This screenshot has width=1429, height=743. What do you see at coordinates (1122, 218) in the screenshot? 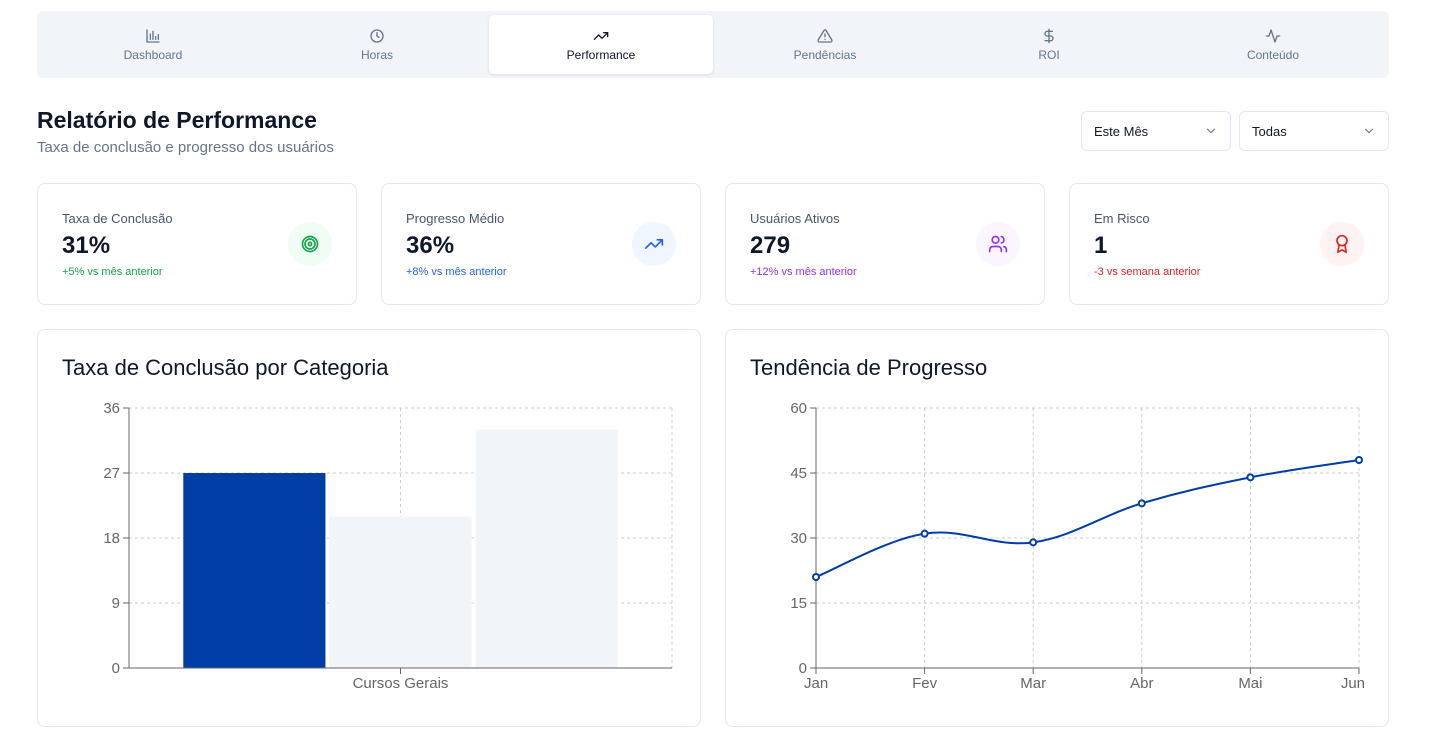
I see `metric-label: Em Risco` at bounding box center [1122, 218].